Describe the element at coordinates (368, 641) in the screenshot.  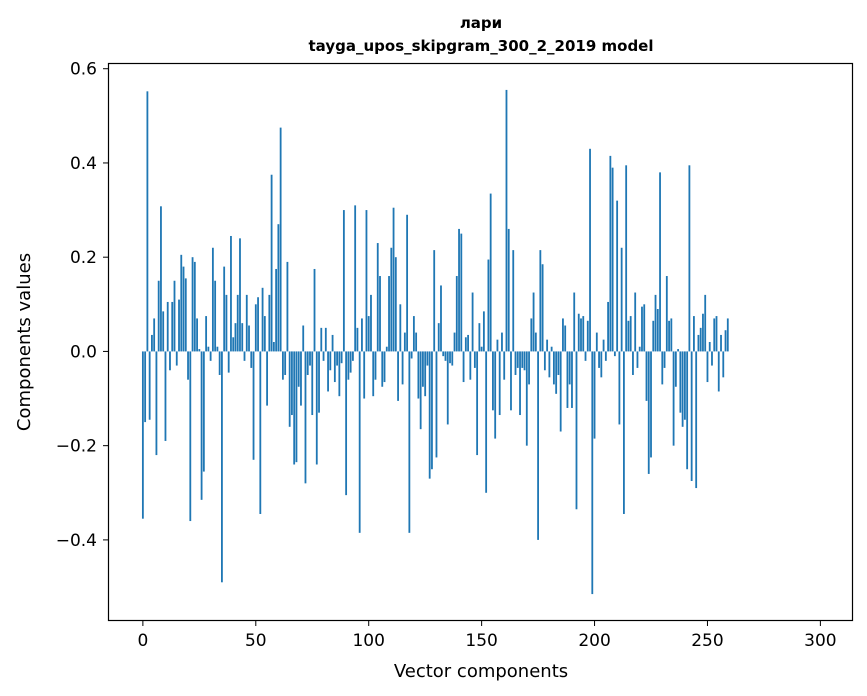
I see `x-tick-label: 100` at that location.